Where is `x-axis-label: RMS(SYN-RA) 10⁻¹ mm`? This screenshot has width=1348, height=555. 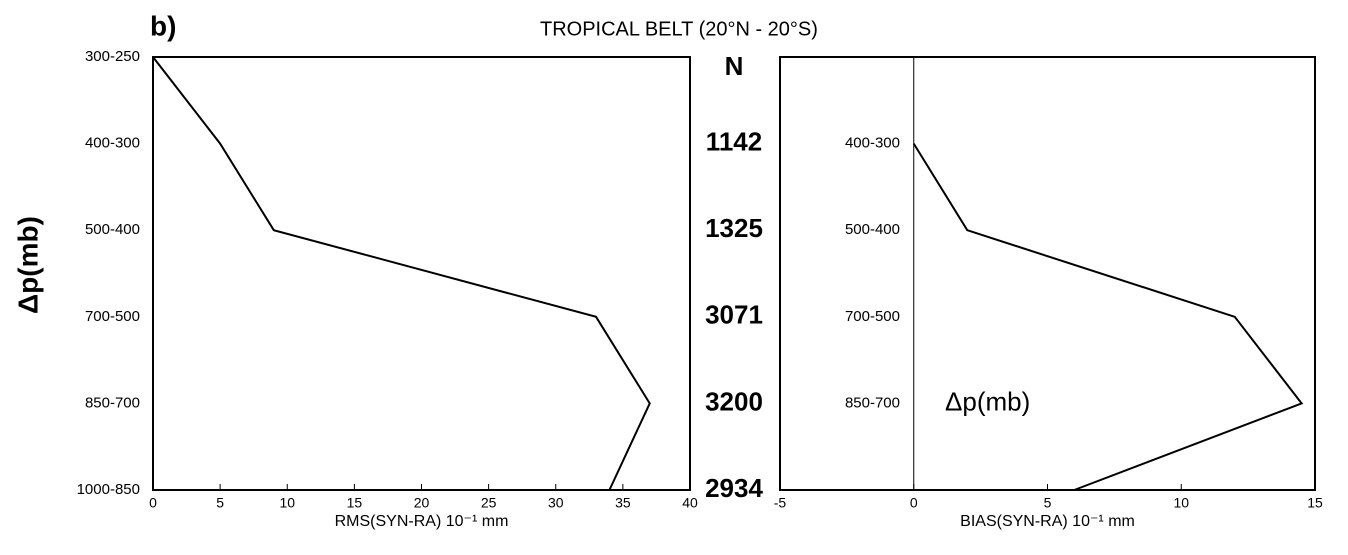
x-axis-label: RMS(SYN-RA) 10⁻¹ mm is located at coordinates (422, 521).